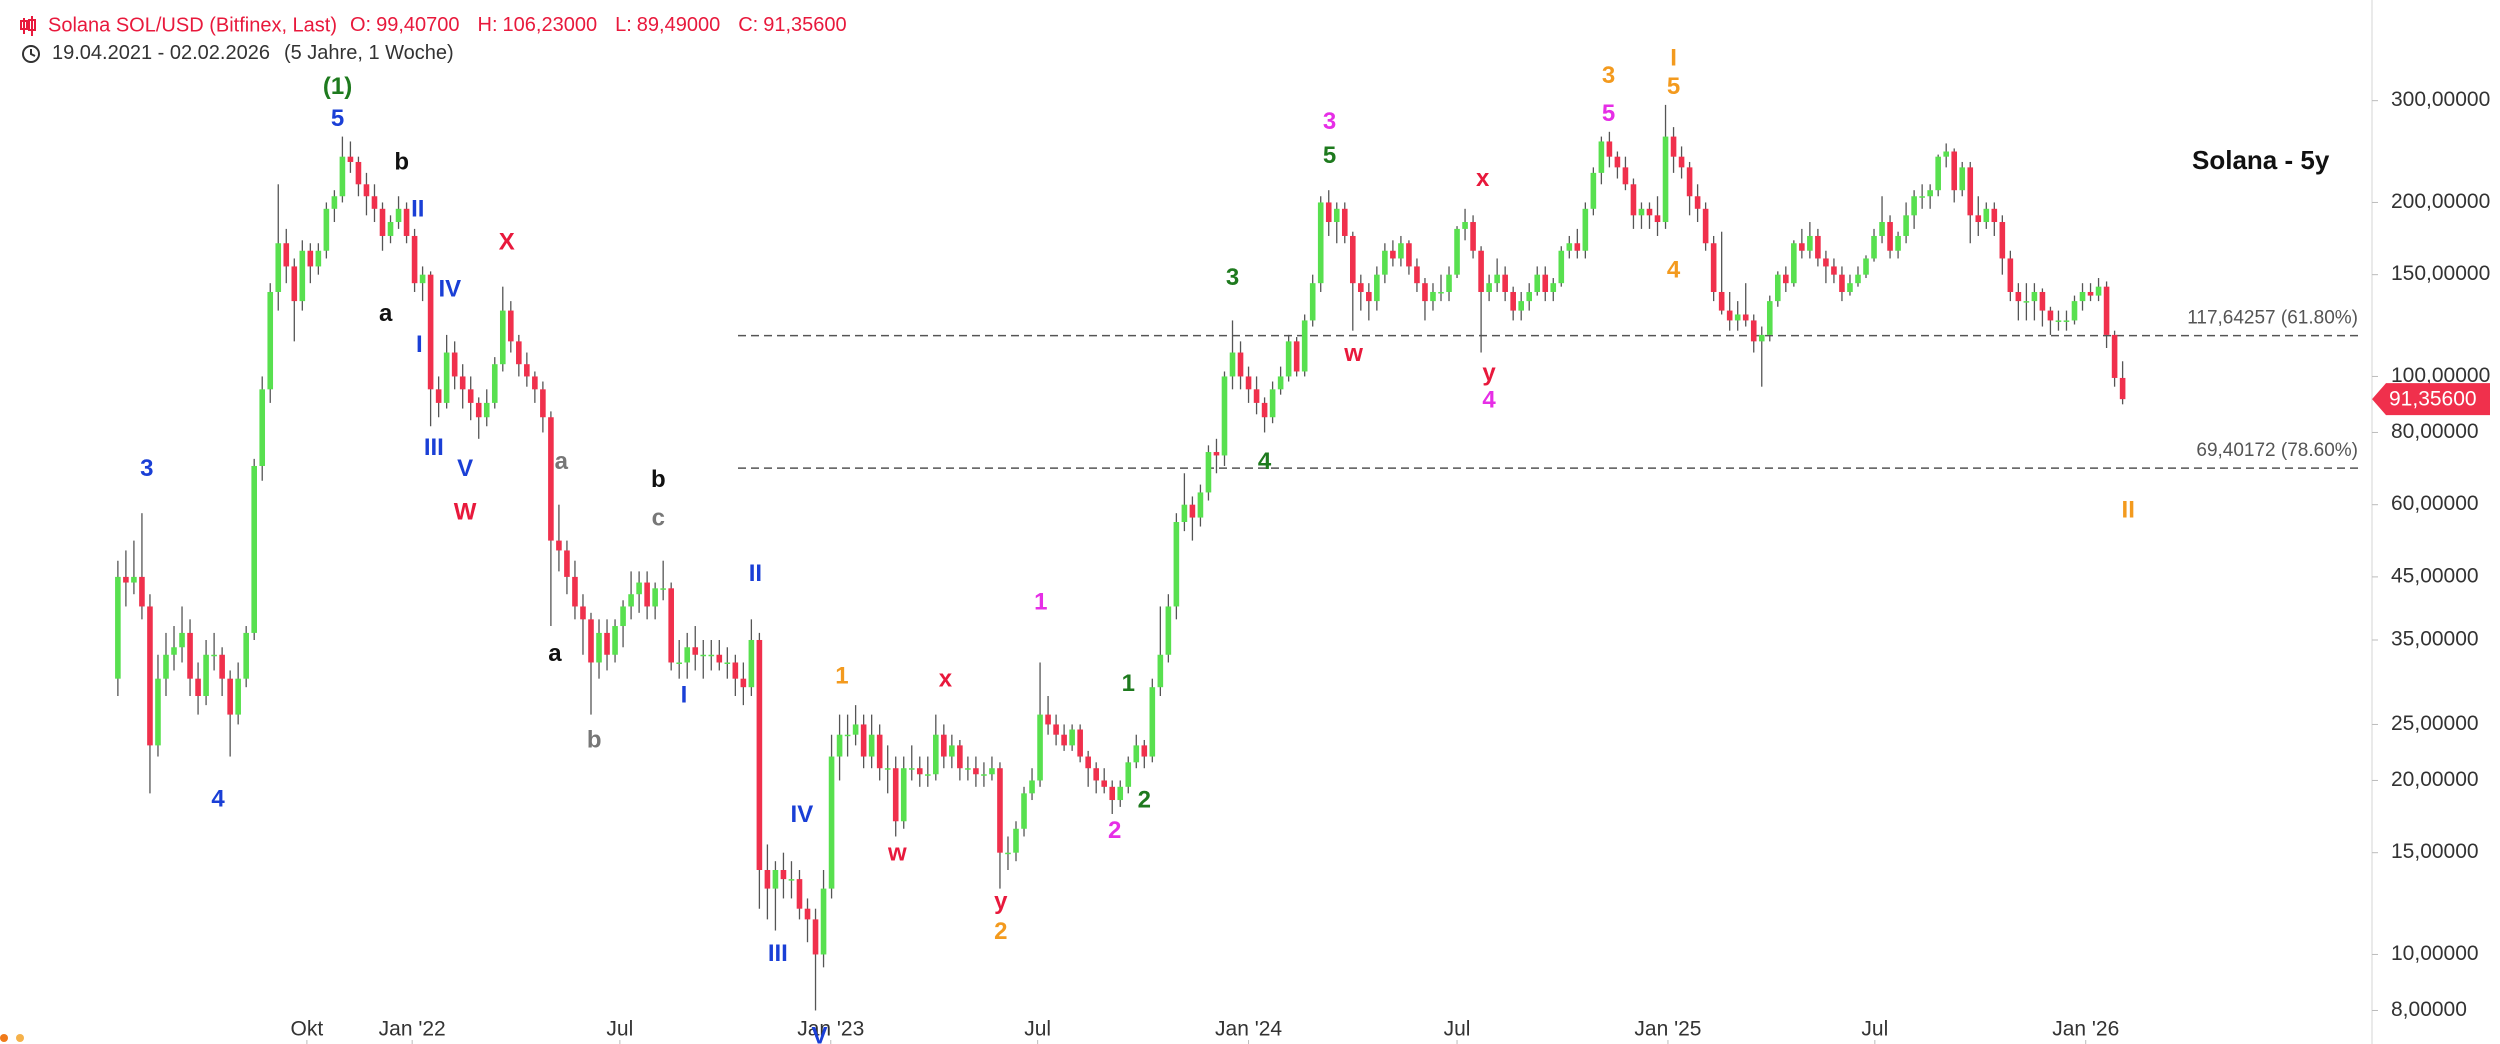 This screenshot has width=2500, height=1044. I want to click on wave-label: W, so click(465, 512).